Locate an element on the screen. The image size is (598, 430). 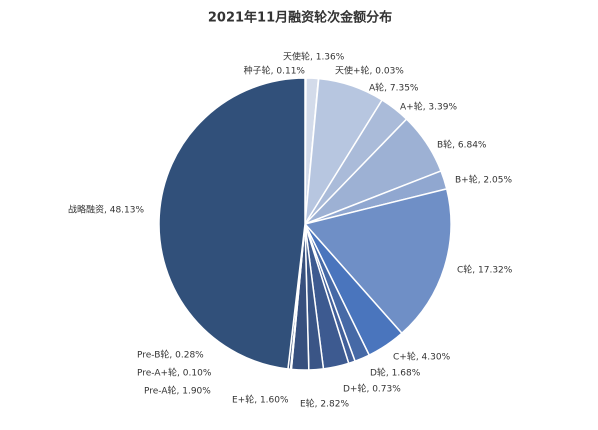
data-label: E+轮, 1.60% is located at coordinates (260, 400).